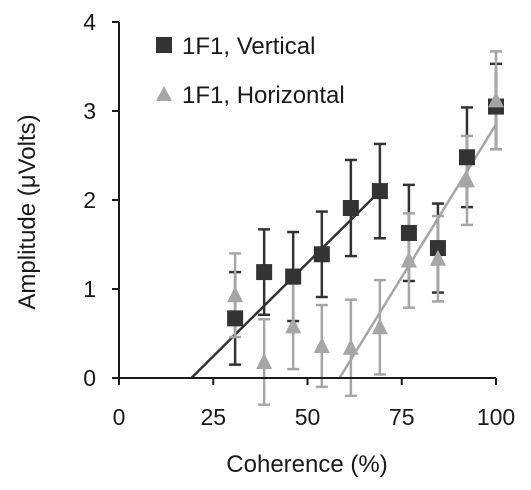  I want to click on x-tick-label: 50, so click(308, 417).